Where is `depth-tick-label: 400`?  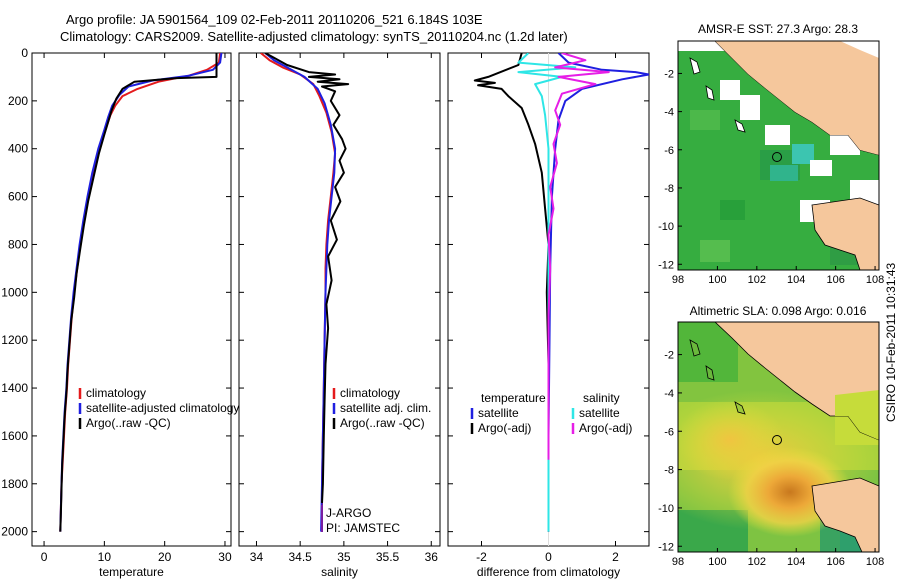 depth-tick-label: 400 is located at coordinates (18, 149).